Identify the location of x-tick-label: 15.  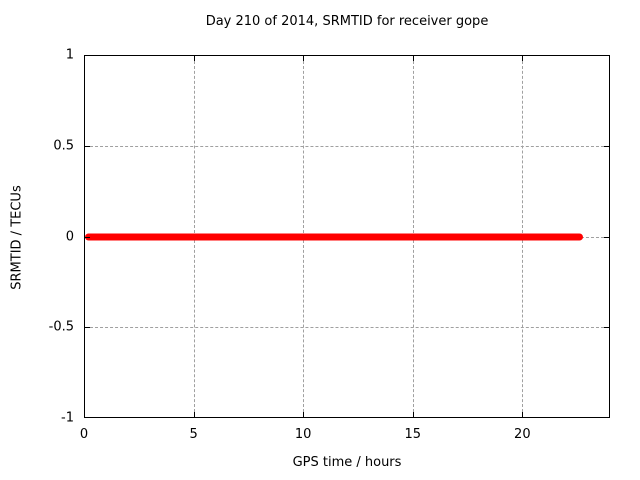
(413, 434).